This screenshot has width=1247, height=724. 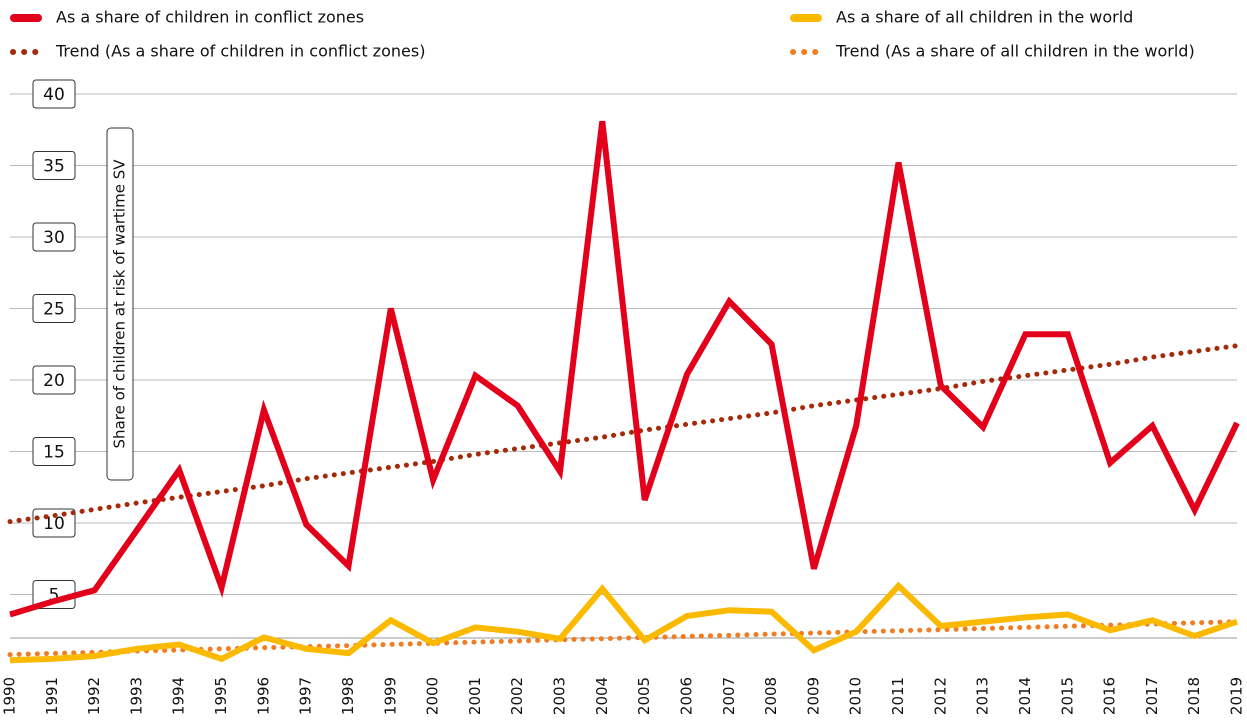 I want to click on y-axis-label-group: Share of children at risk of wartime SV, so click(x=120, y=304).